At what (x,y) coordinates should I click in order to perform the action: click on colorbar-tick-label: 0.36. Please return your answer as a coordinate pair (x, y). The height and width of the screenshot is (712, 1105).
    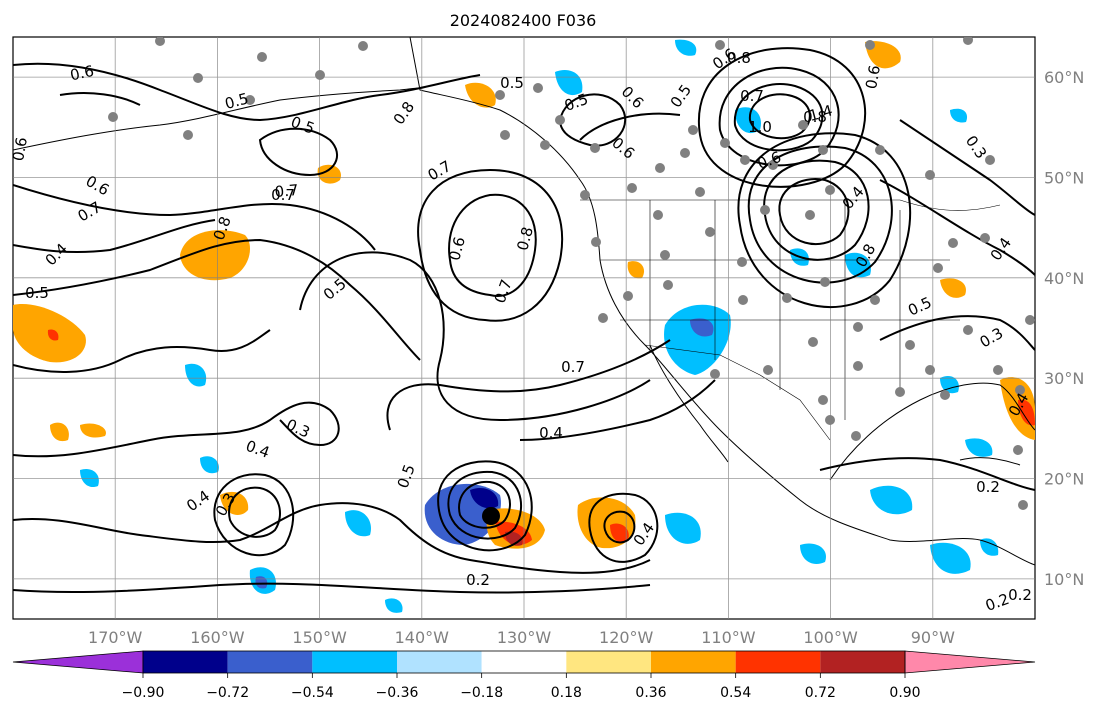
    Looking at the image, I should click on (650, 693).